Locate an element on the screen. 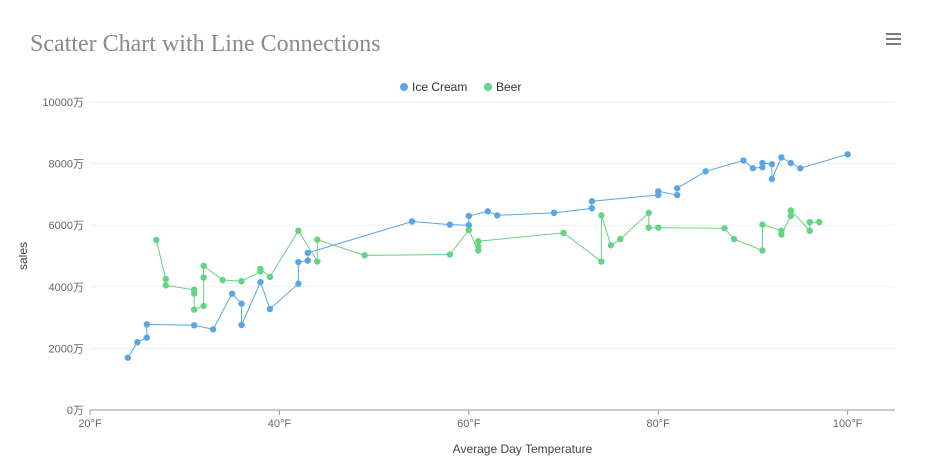 This screenshot has width=936, height=469. y-tick-label: 10000万 is located at coordinates (63, 103).